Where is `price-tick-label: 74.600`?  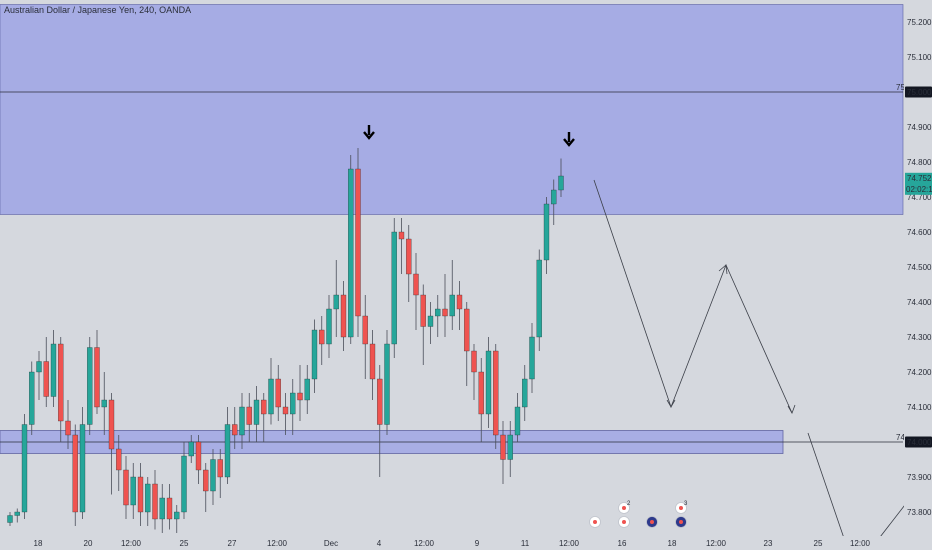
price-tick-label: 74.600 is located at coordinates (919, 232).